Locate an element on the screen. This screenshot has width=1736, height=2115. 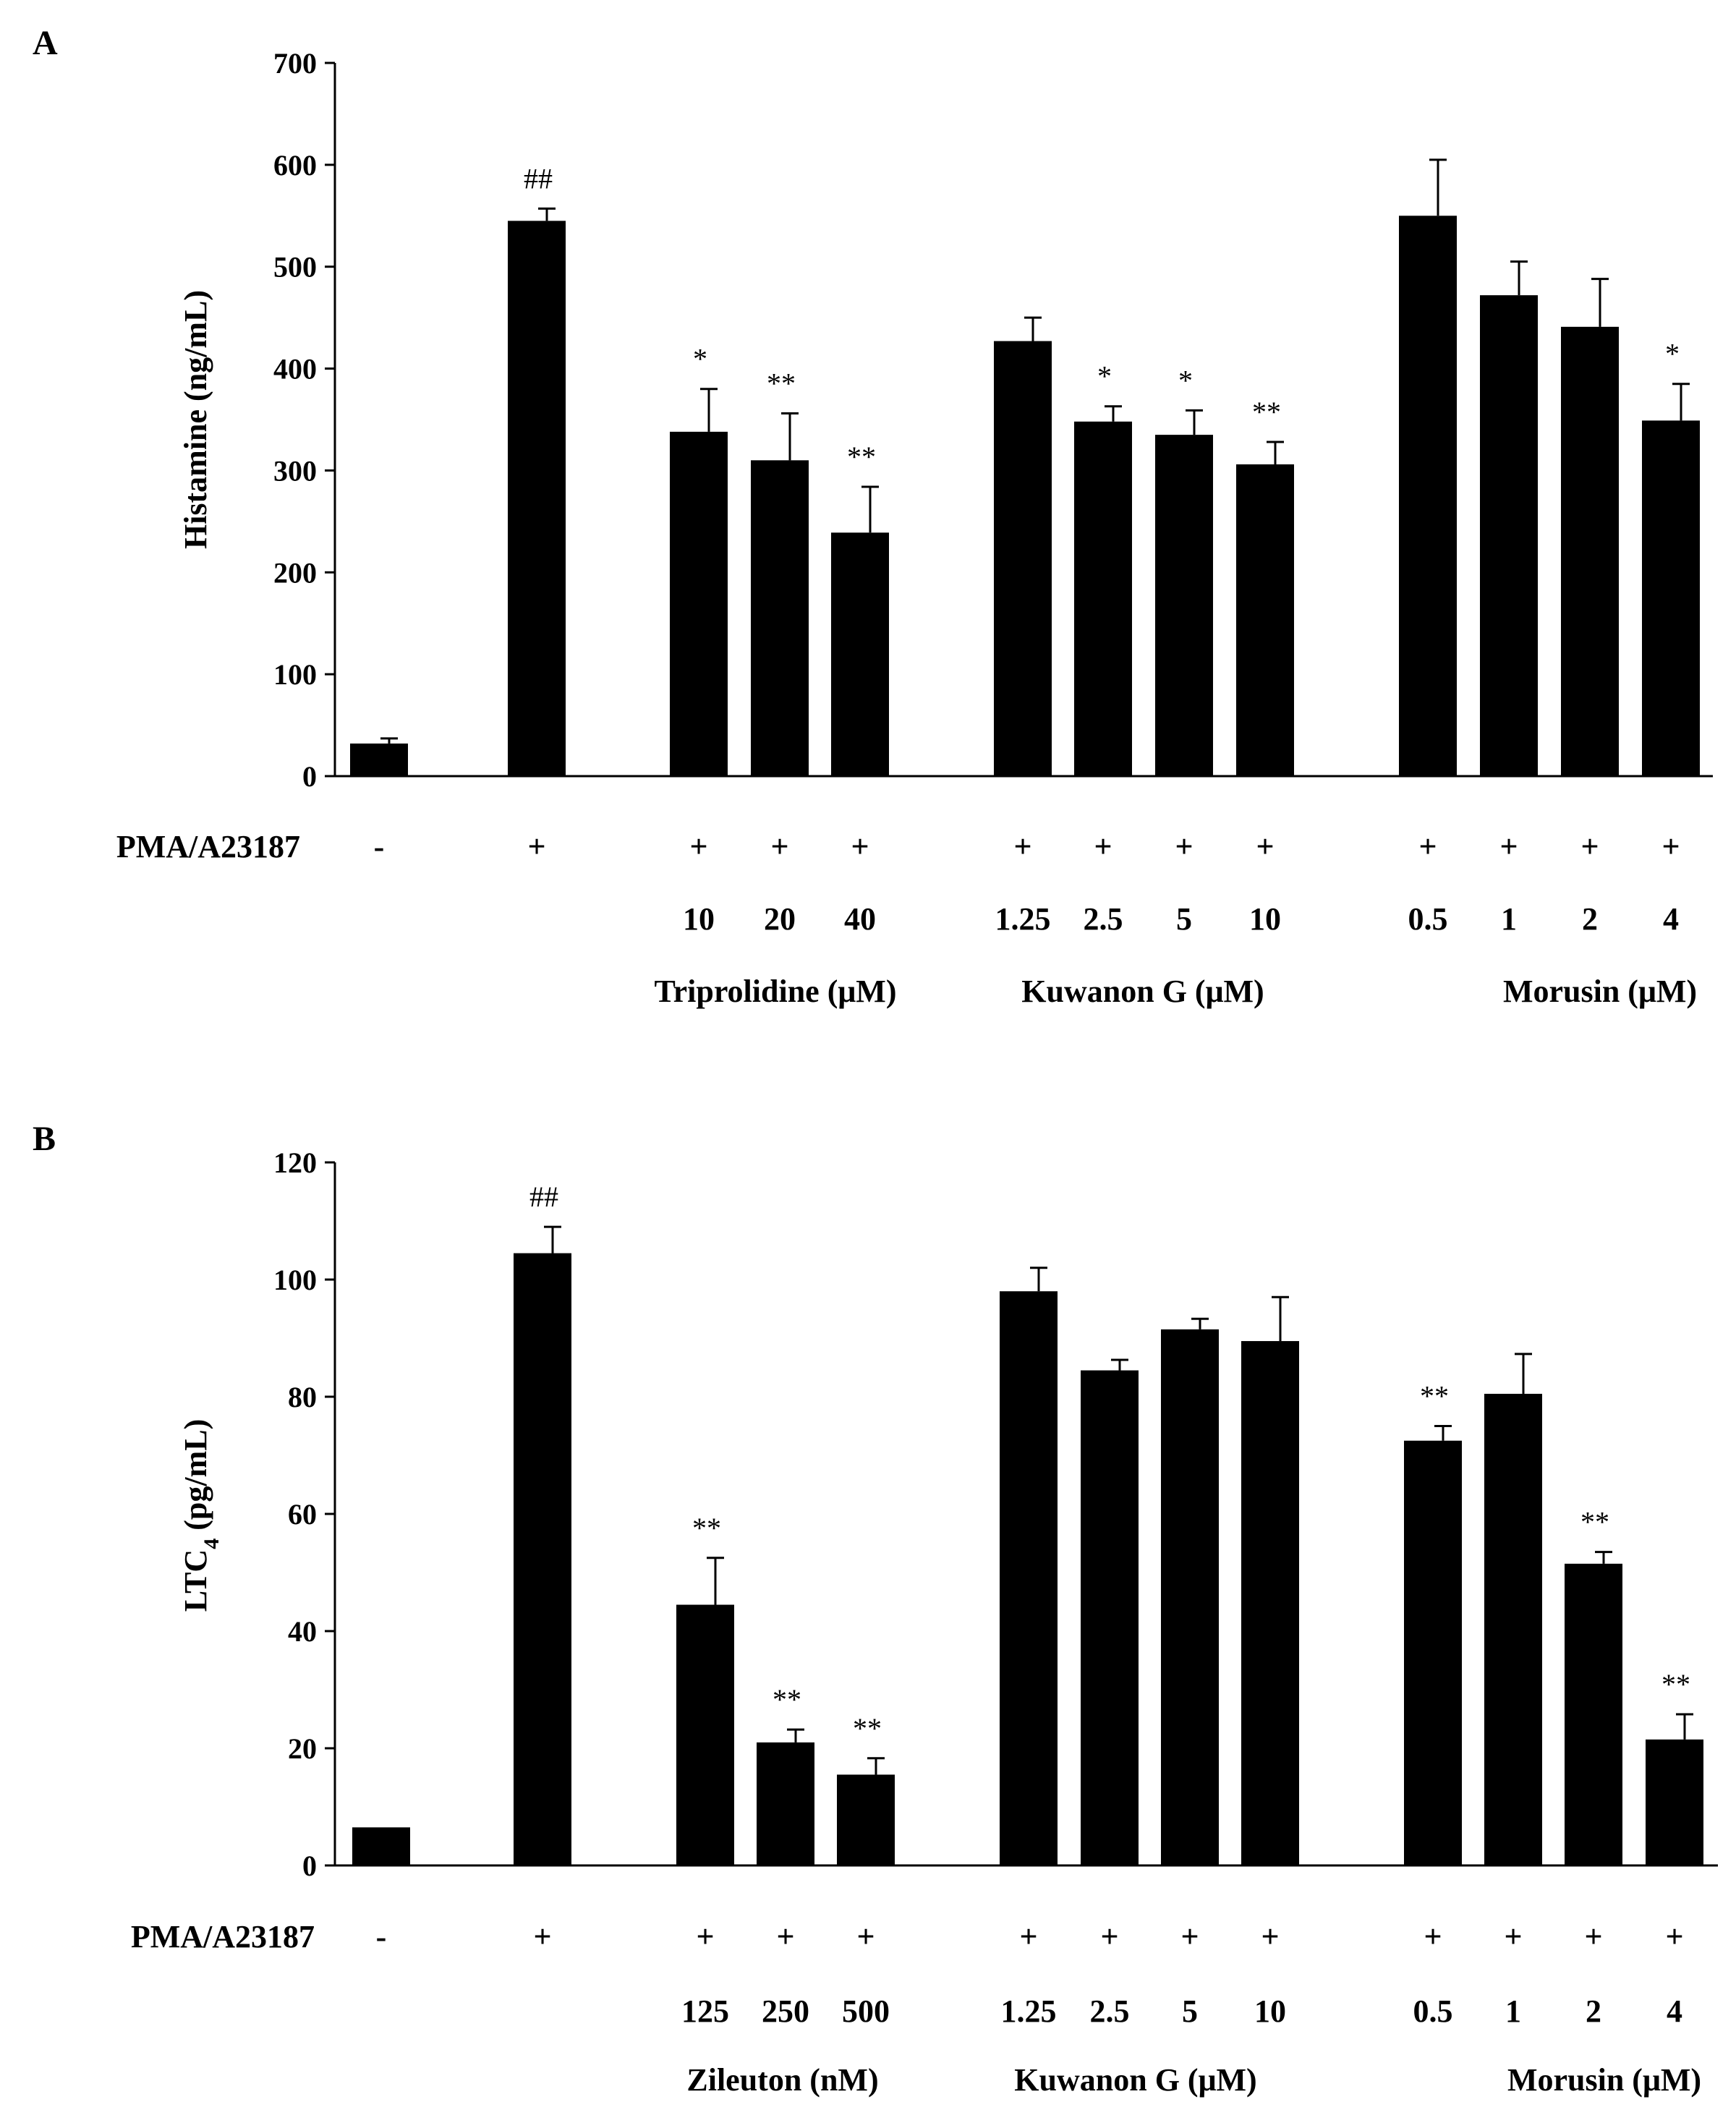
y-axis-title: LTC4 (pg/mL) is located at coordinates (201, 1515).